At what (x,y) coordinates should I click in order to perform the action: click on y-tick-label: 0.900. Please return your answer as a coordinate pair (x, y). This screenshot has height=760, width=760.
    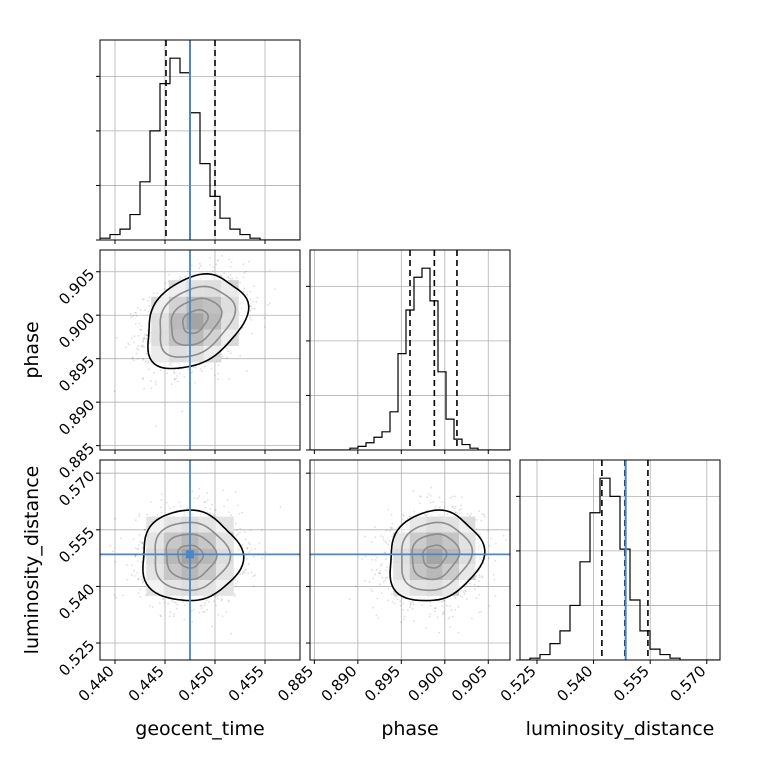
    Looking at the image, I should click on (76, 330).